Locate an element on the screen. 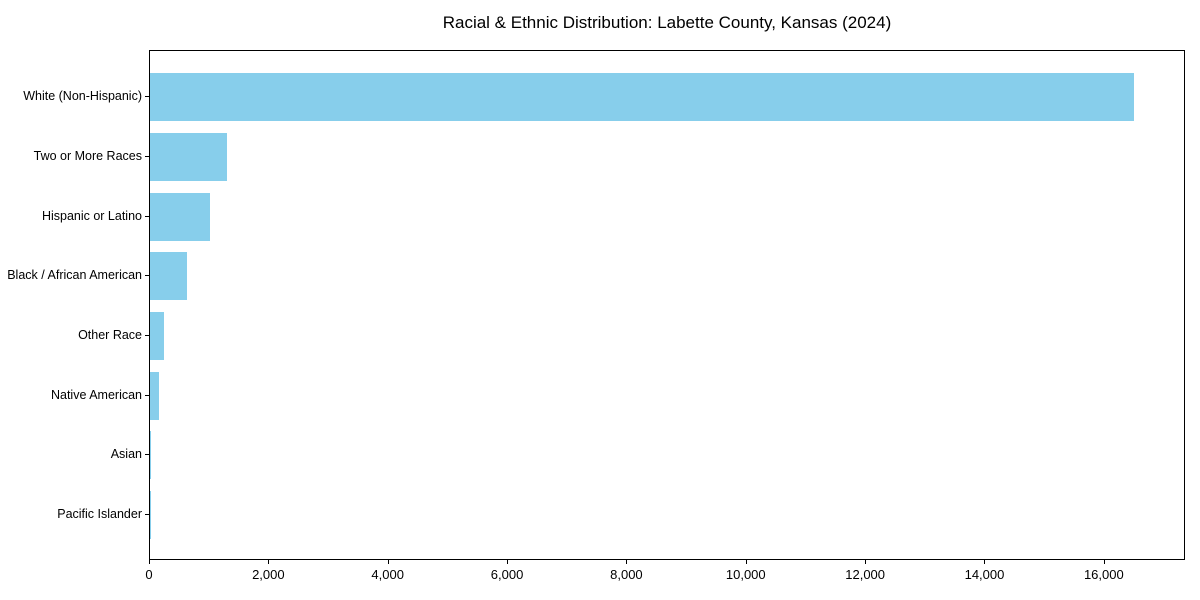 The height and width of the screenshot is (600, 1200). y-tick-label: White (Non-Hispanic) is located at coordinates (82, 96).